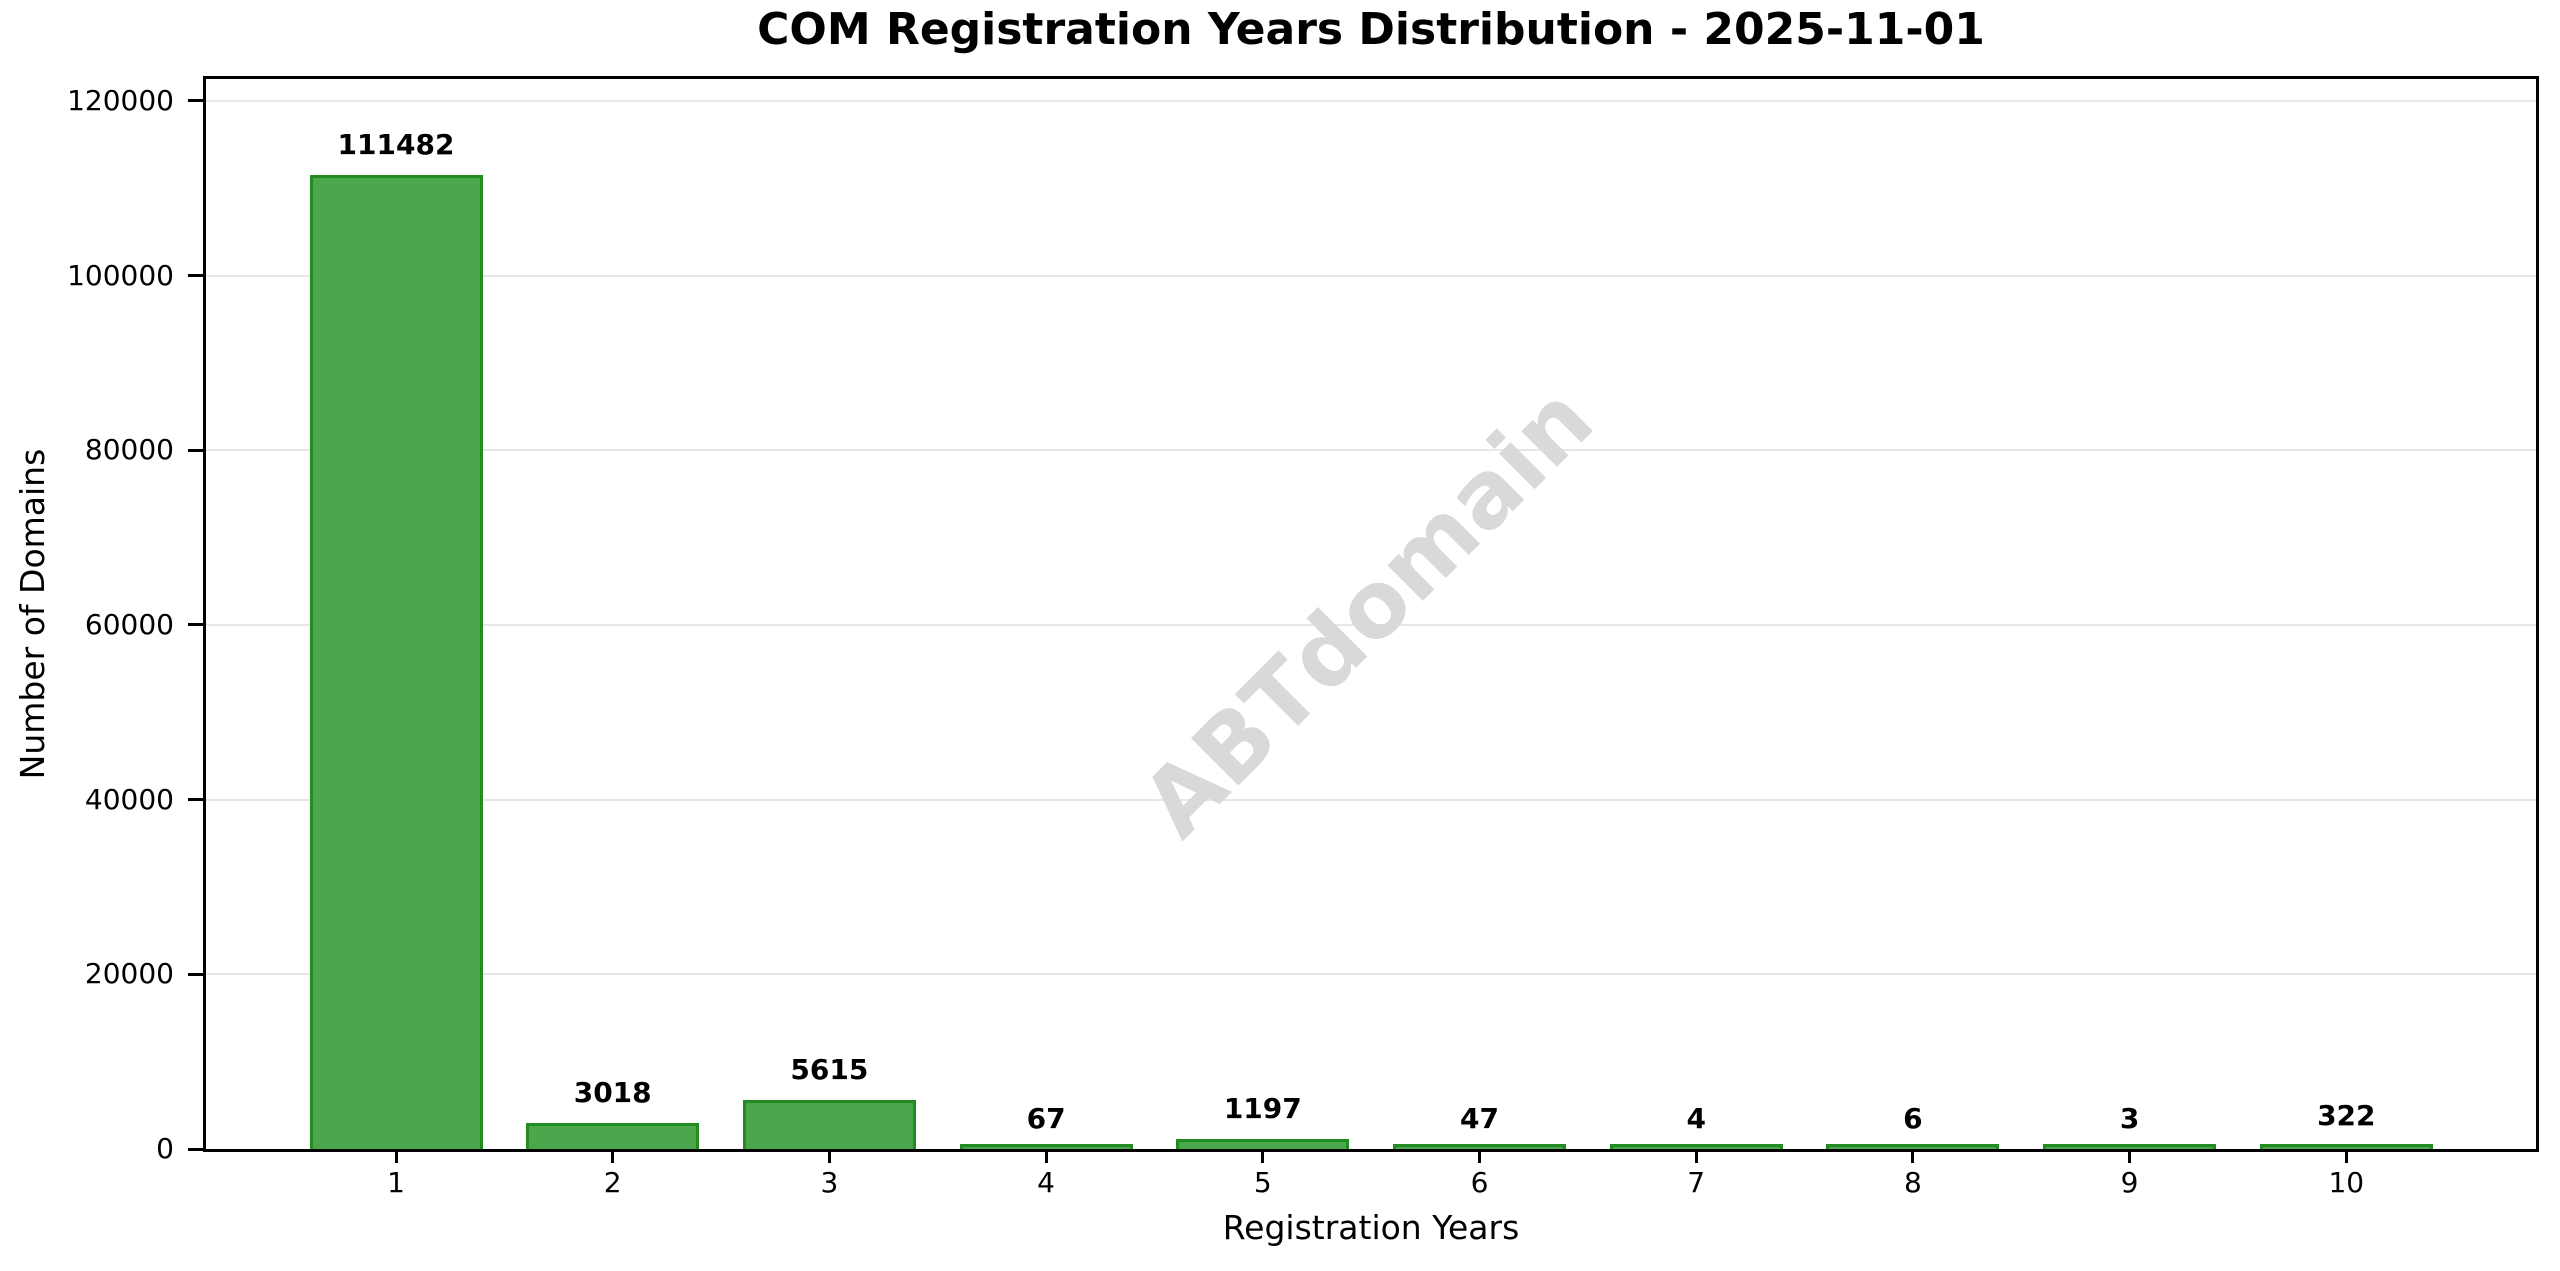  I want to click on bar-value-label: 322, so click(2346, 1116).